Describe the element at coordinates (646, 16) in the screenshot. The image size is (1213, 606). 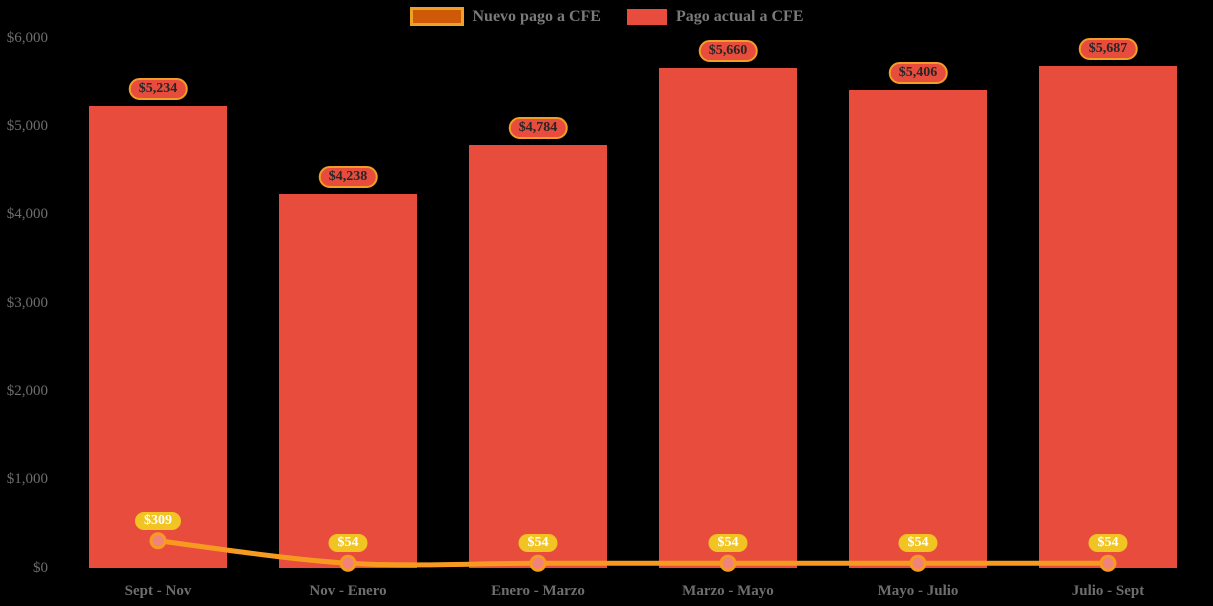
I see `bar-series-swatch-icon` at that location.